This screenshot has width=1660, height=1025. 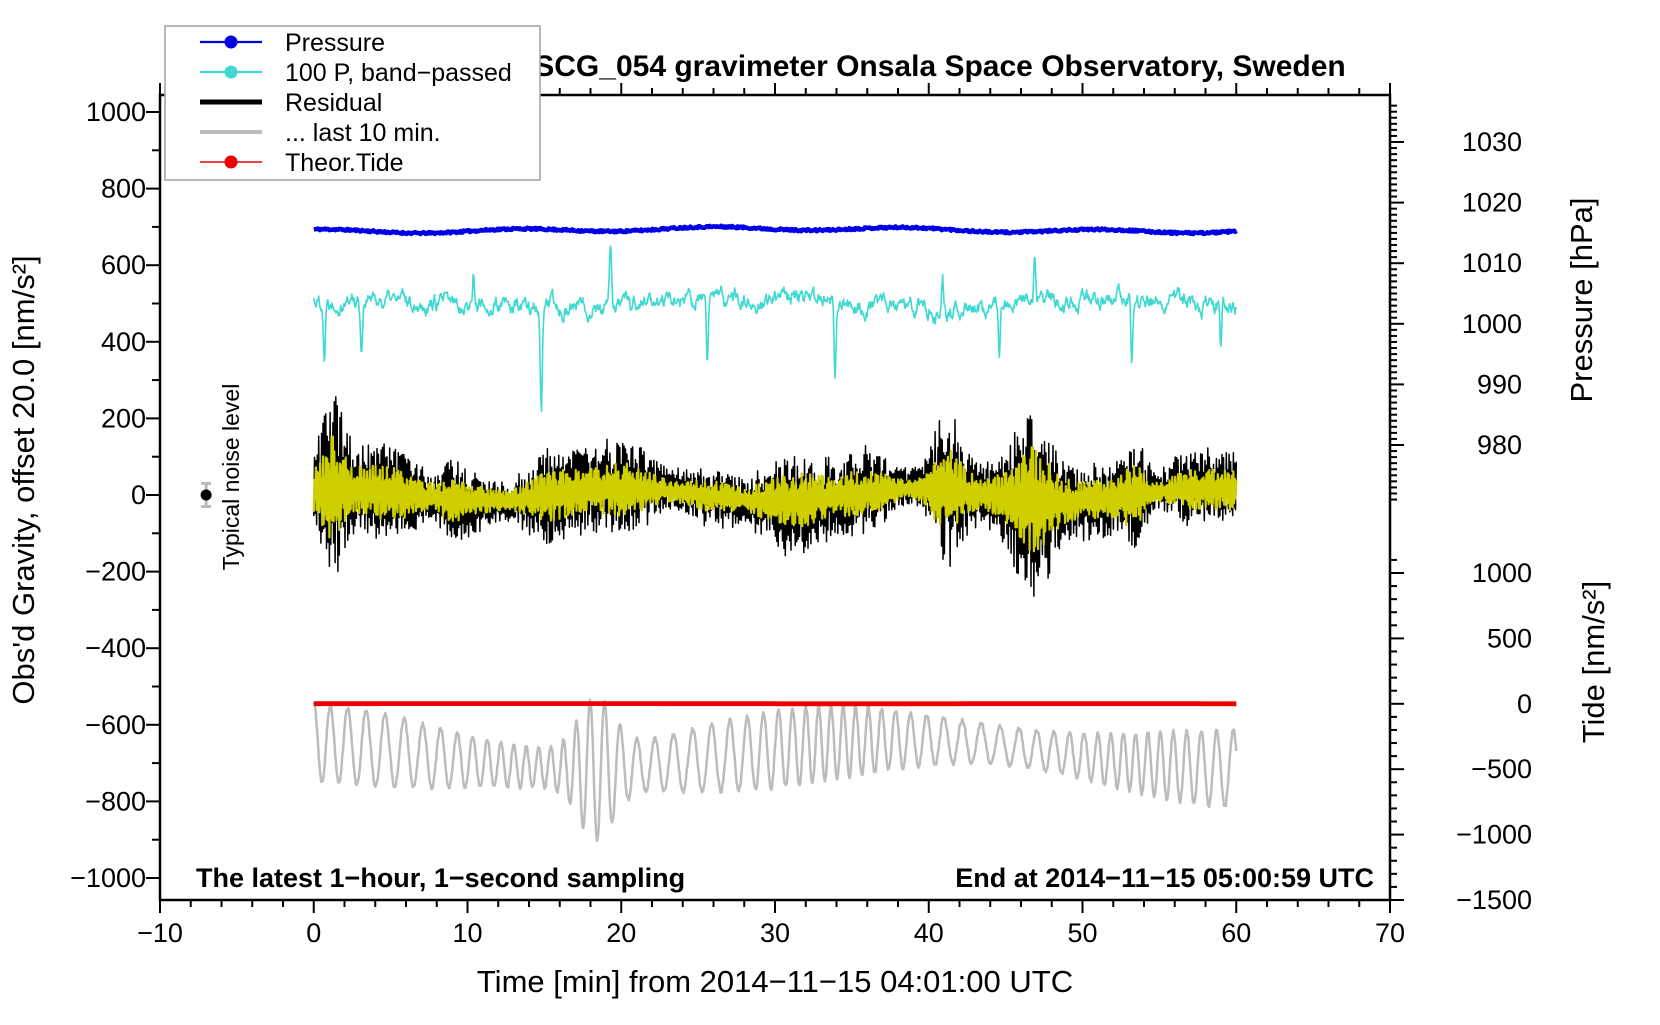 I want to click on legend-item-label: Pressure, so click(x=335, y=43).